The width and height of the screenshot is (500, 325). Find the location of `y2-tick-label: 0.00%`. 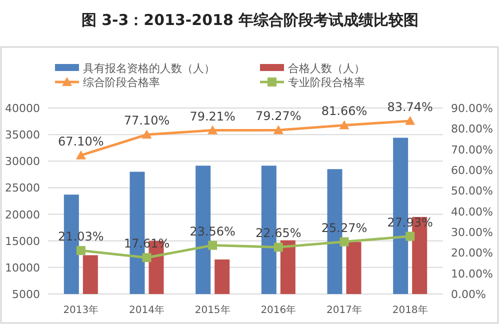

y2-tick-label: 0.00% is located at coordinates (468, 294).